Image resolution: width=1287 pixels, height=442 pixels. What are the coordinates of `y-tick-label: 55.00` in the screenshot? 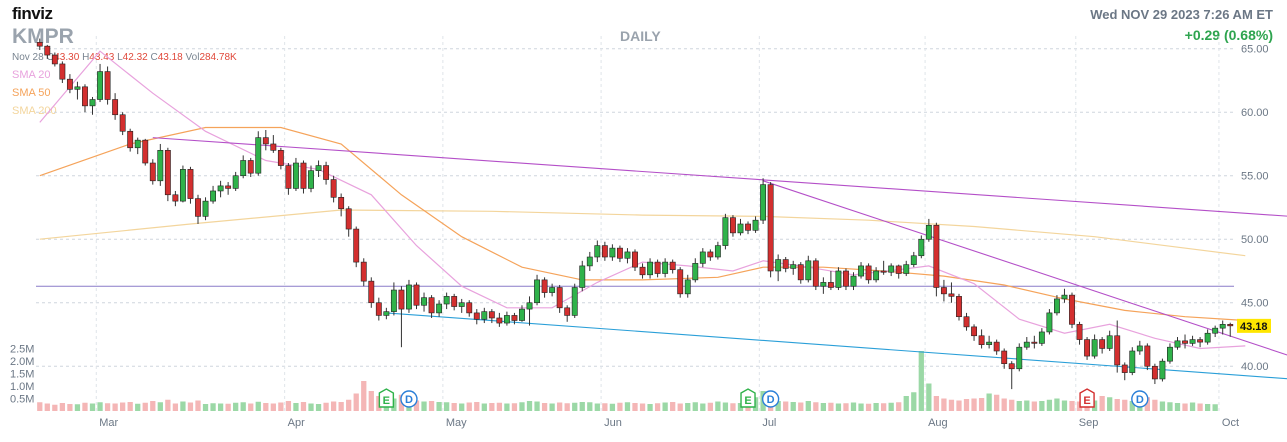 It's located at (1255, 177).